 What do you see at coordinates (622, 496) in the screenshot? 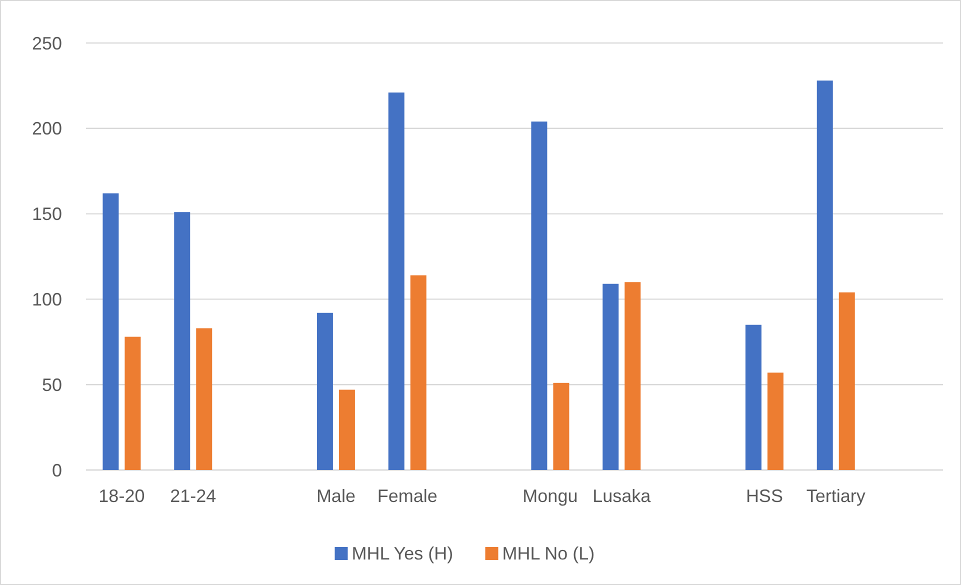
I see `x-tick-label: Lusaka` at bounding box center [622, 496].